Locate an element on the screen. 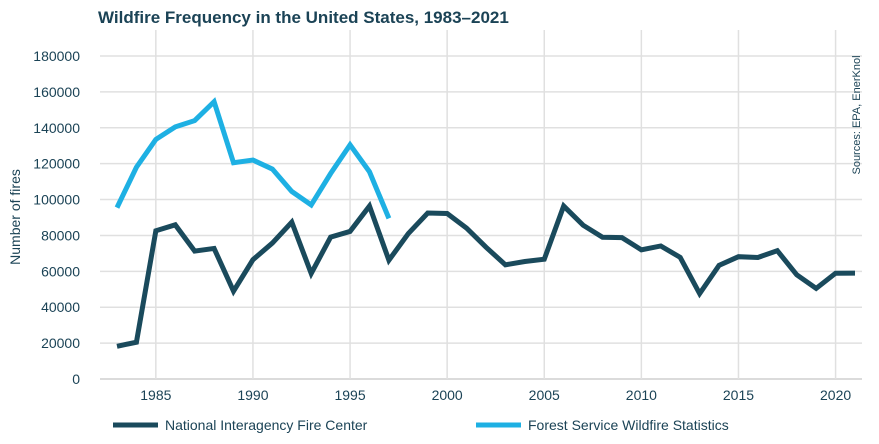 The image size is (879, 444). x-tick-label: 1985 is located at coordinates (155, 395).